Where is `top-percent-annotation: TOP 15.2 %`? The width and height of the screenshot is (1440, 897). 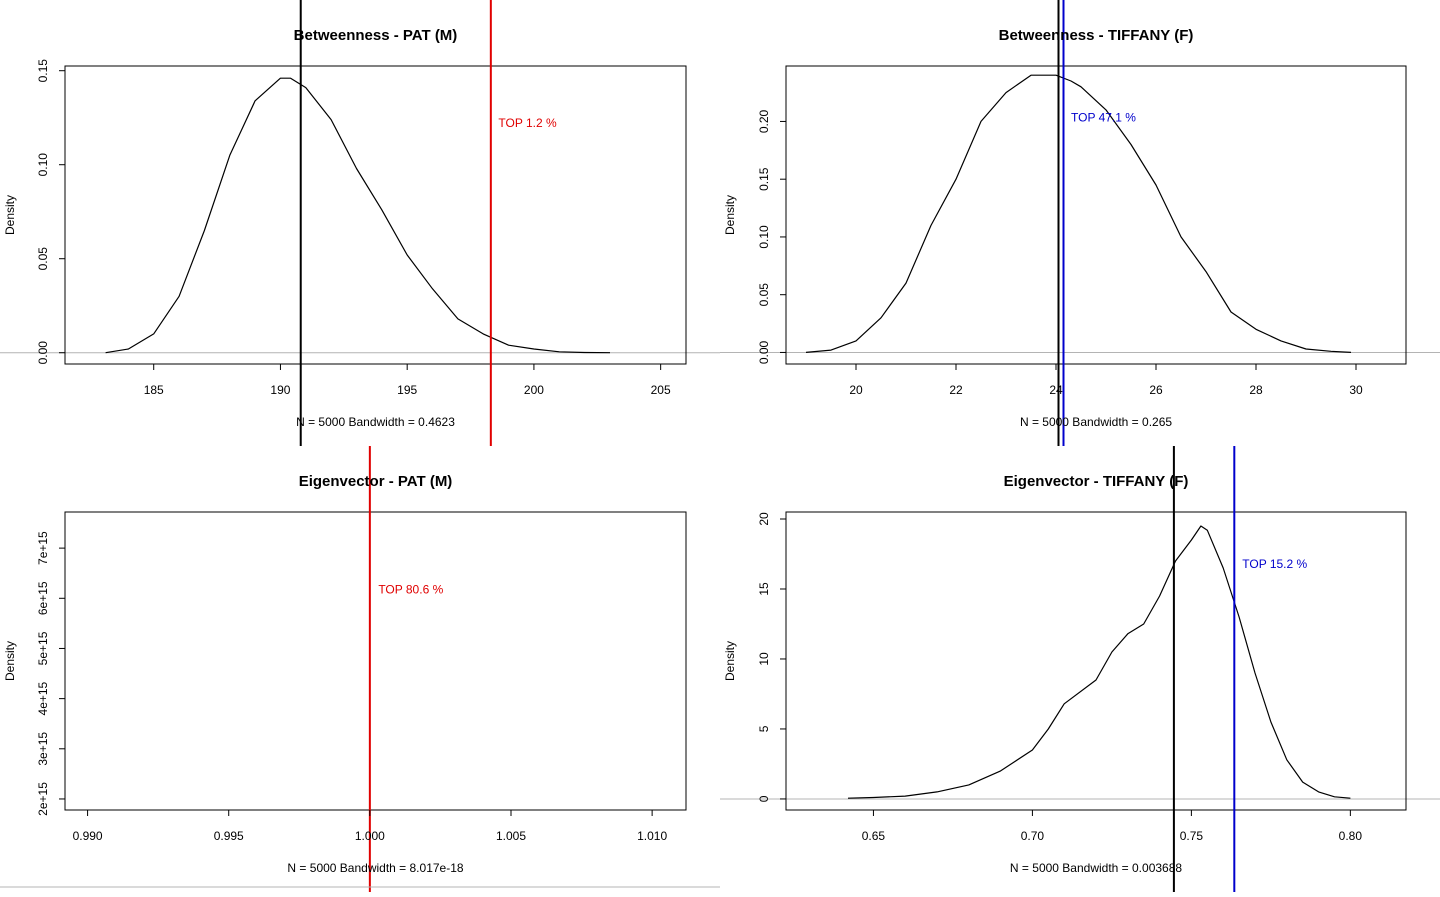 top-percent-annotation: TOP 15.2 % is located at coordinates (1274, 564).